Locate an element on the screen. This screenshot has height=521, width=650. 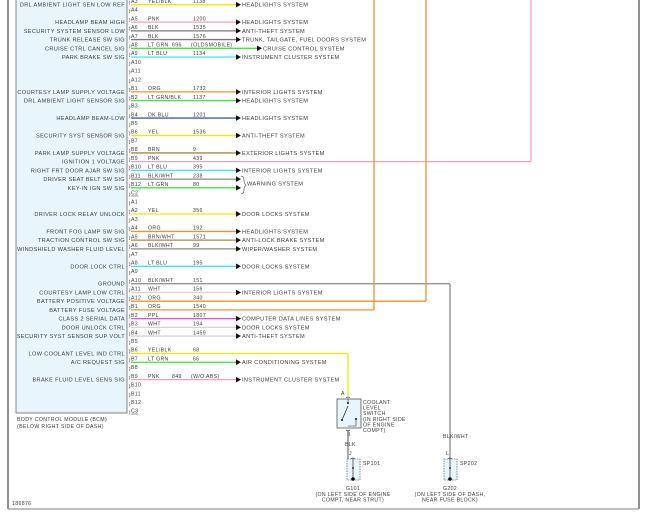
pin-label: A7 is located at coordinates (134, 37).